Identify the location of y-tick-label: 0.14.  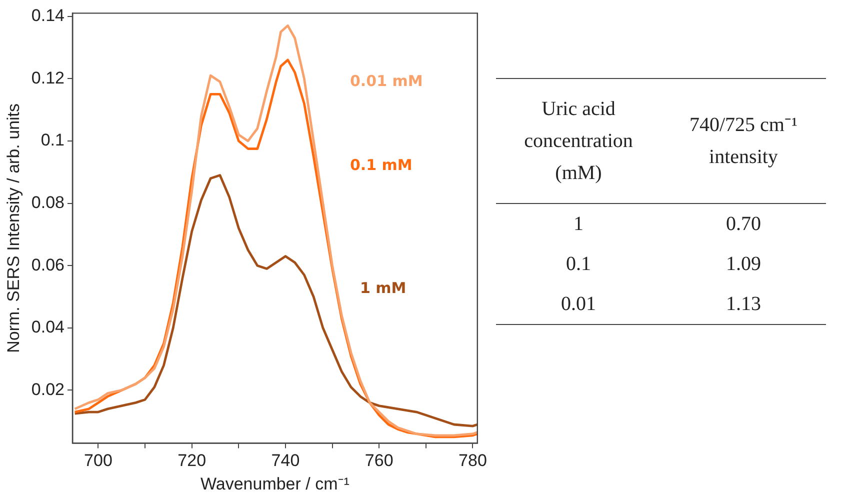
(47, 16).